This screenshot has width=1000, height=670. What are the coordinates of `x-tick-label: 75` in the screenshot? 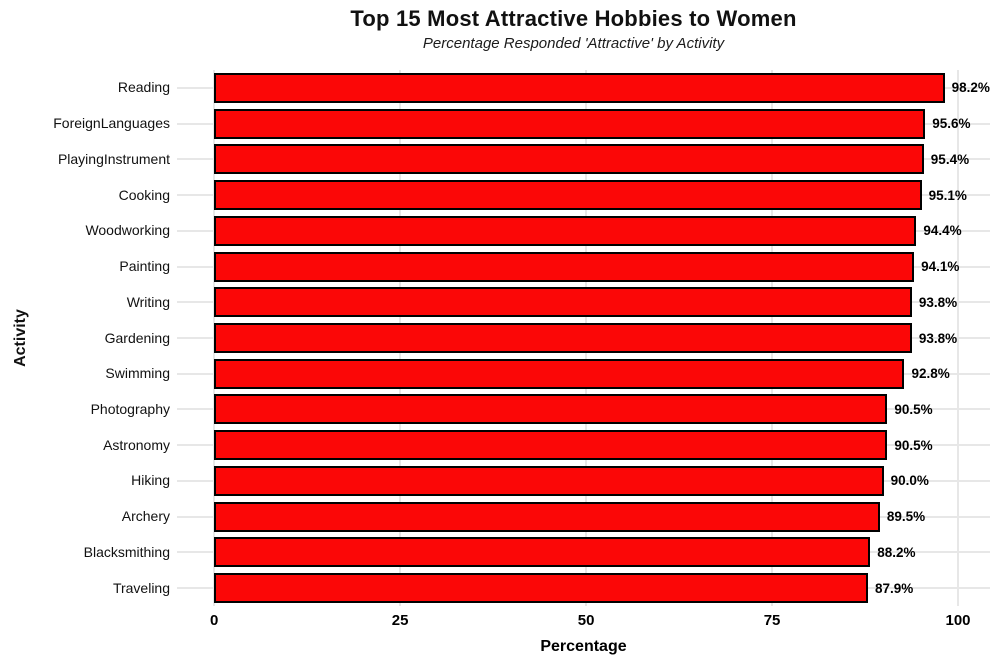 It's located at (772, 620).